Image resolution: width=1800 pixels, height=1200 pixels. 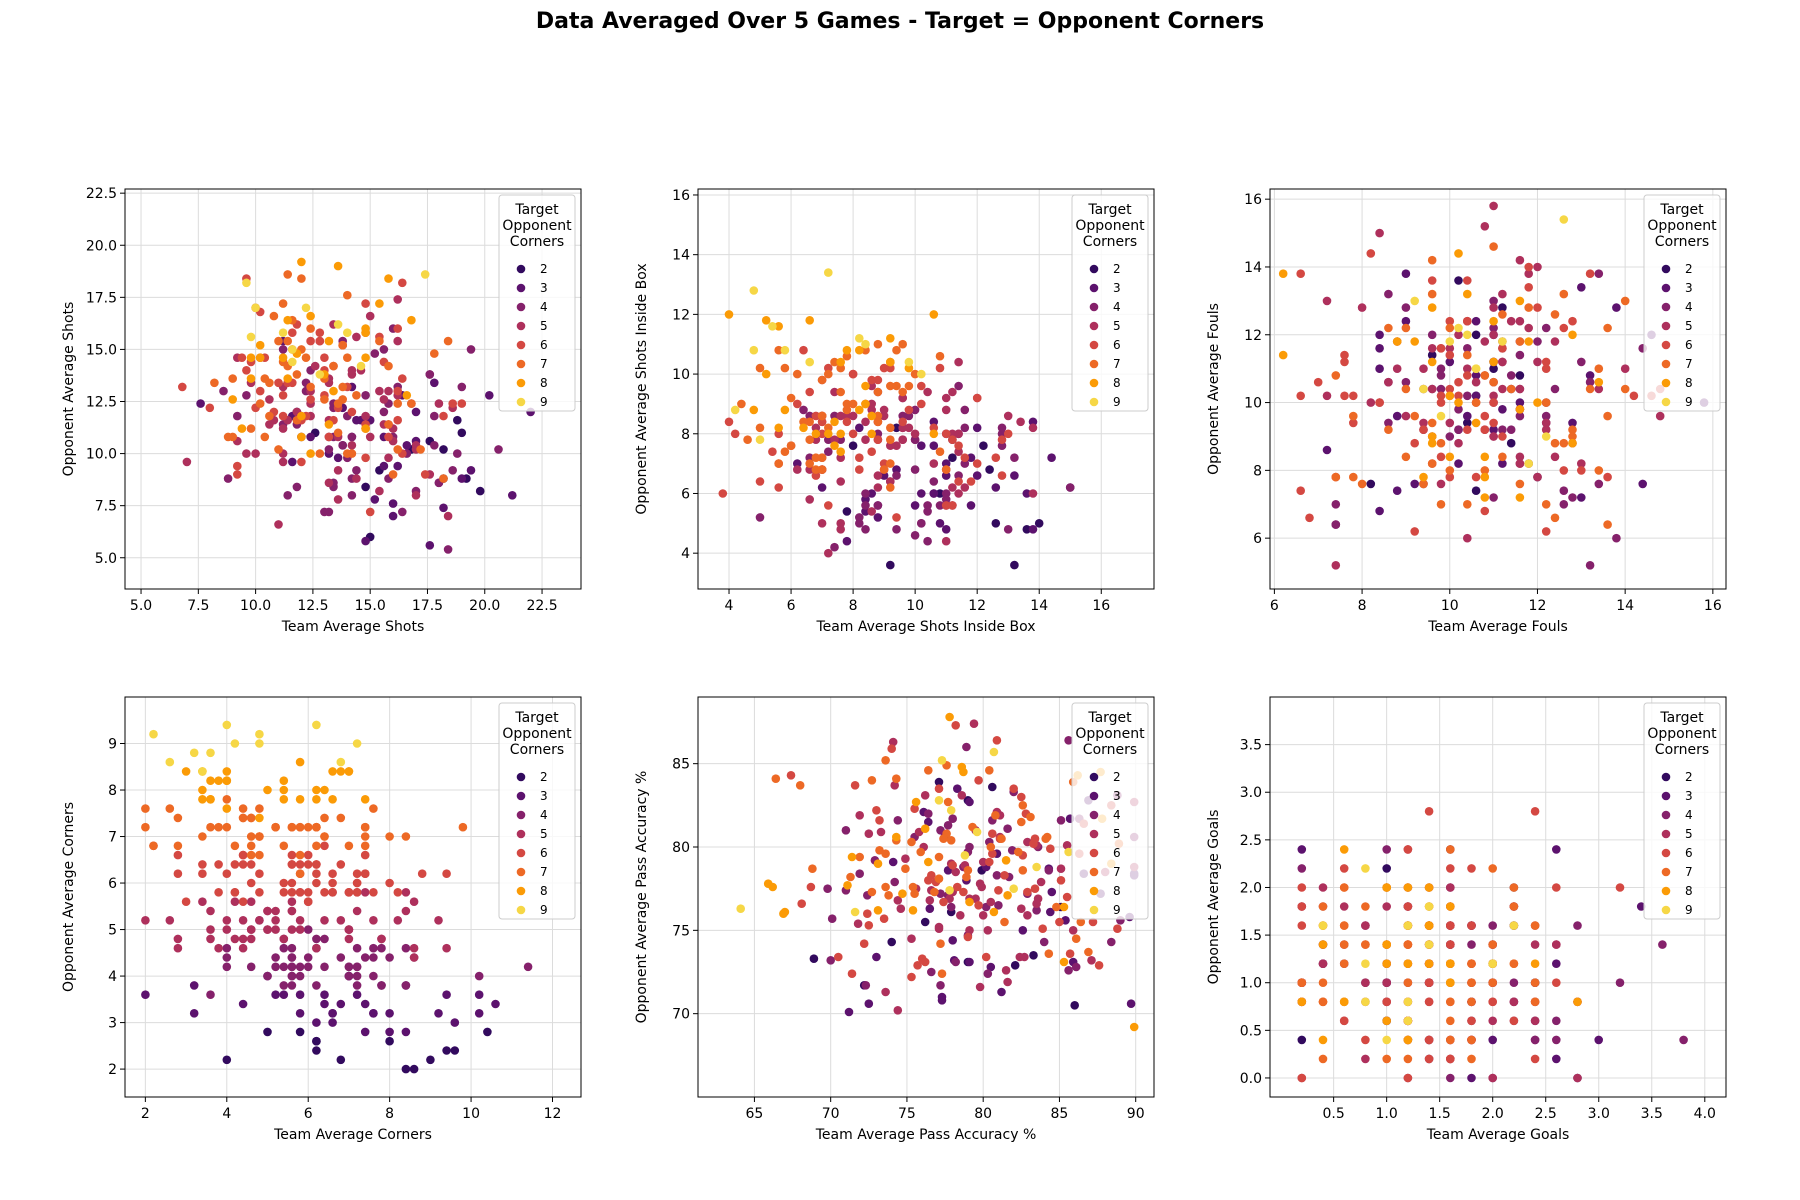 What do you see at coordinates (925, 627) in the screenshot?
I see `x-axis-label: Team Average Shots Inside Box` at bounding box center [925, 627].